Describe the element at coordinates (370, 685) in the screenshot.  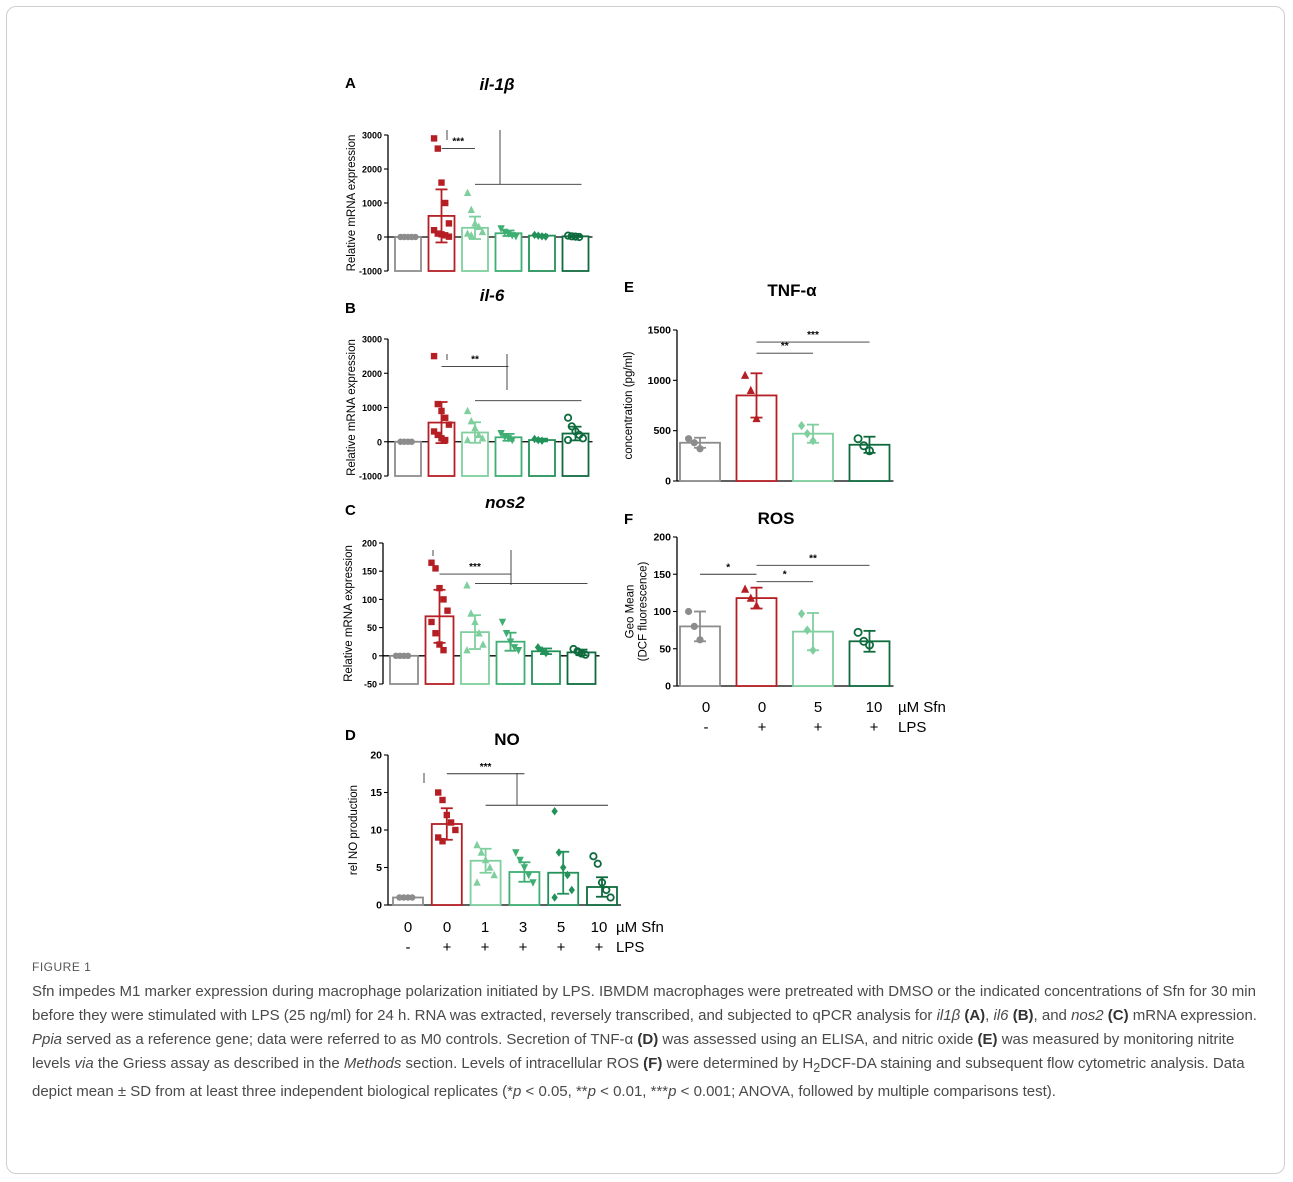
I see `y-tick-label: -50` at that location.